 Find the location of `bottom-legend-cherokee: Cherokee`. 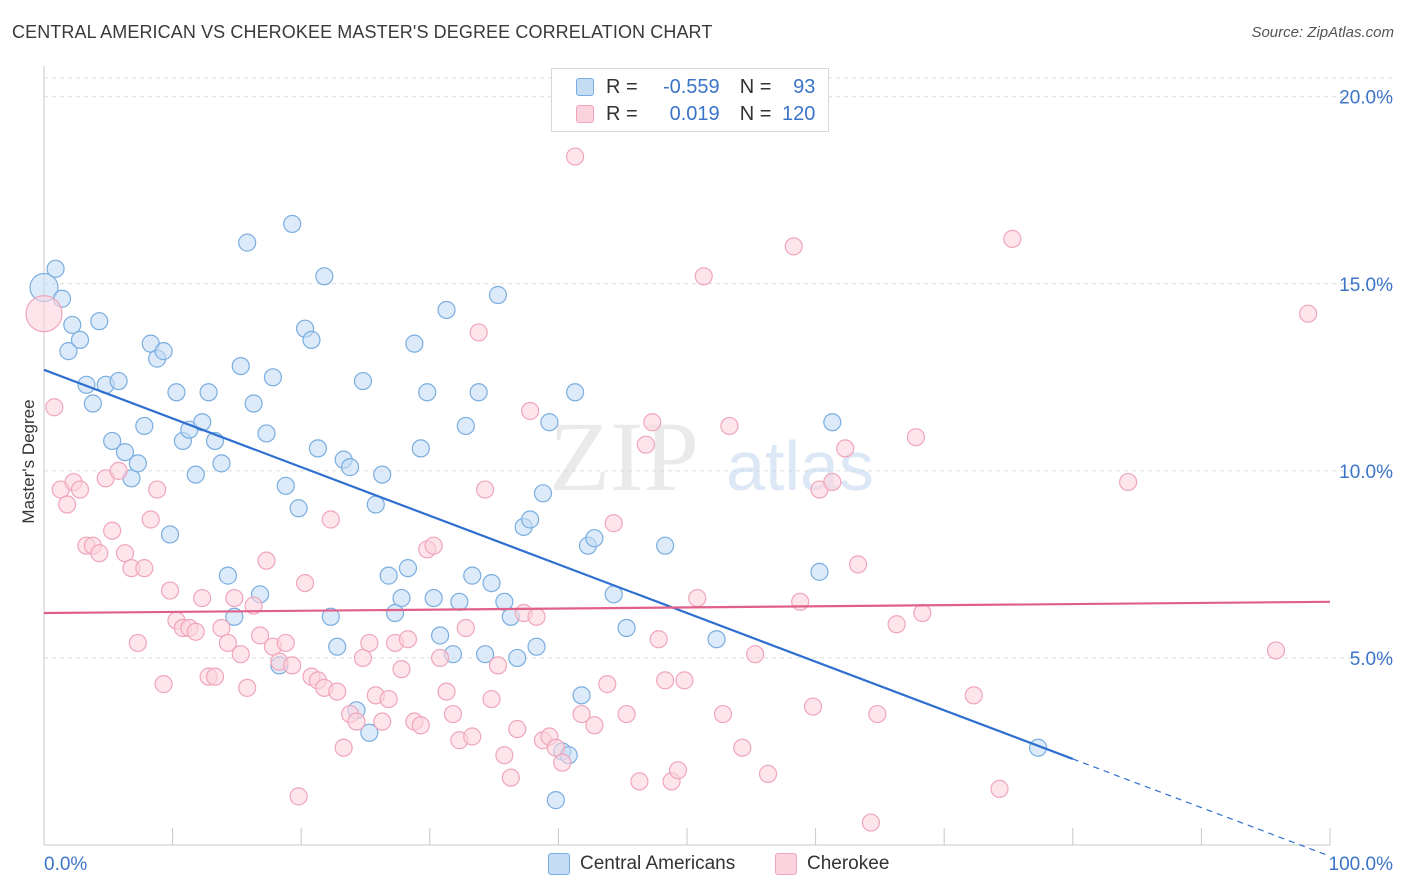

bottom-legend-cherokee: Cherokee is located at coordinates (832, 864).